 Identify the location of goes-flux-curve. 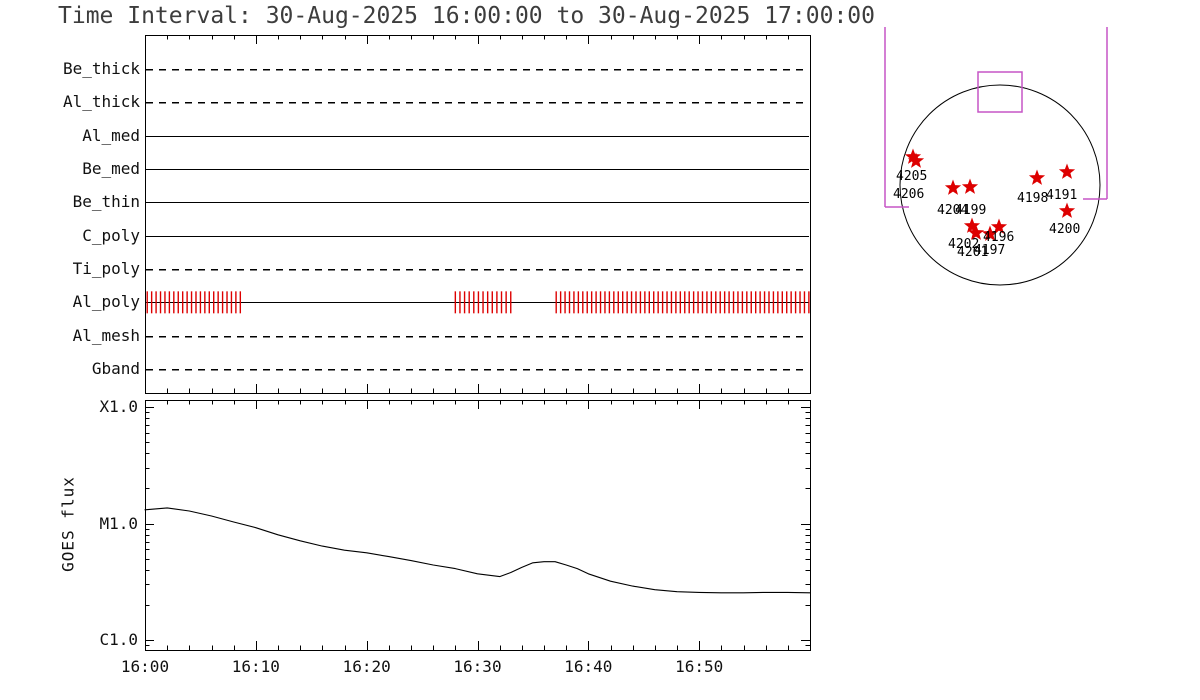
(477, 550).